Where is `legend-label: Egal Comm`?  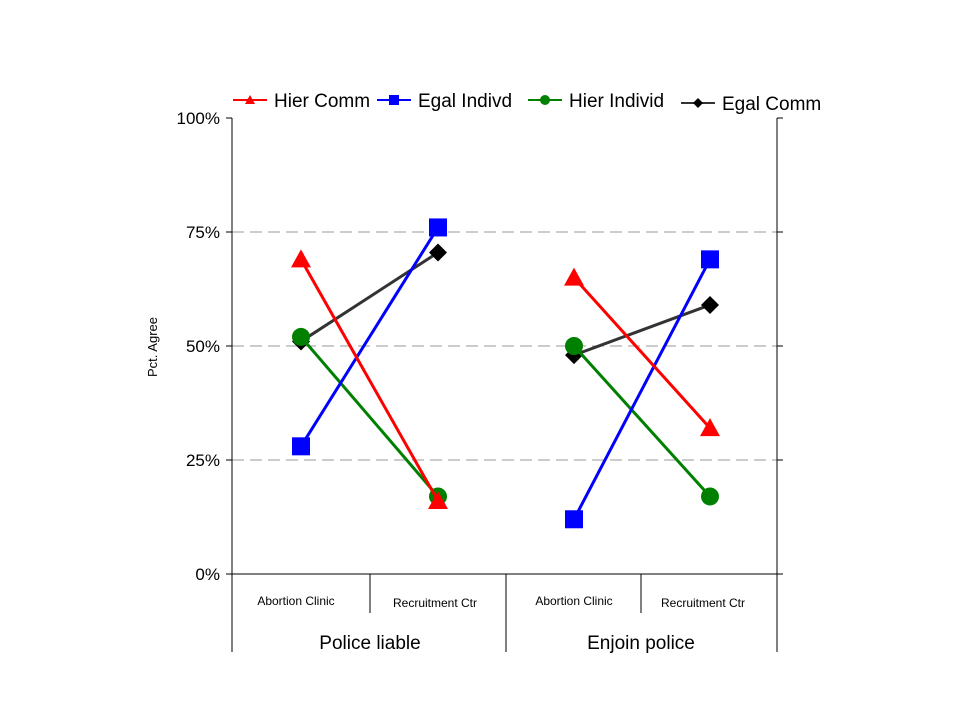
legend-label: Egal Comm is located at coordinates (771, 104).